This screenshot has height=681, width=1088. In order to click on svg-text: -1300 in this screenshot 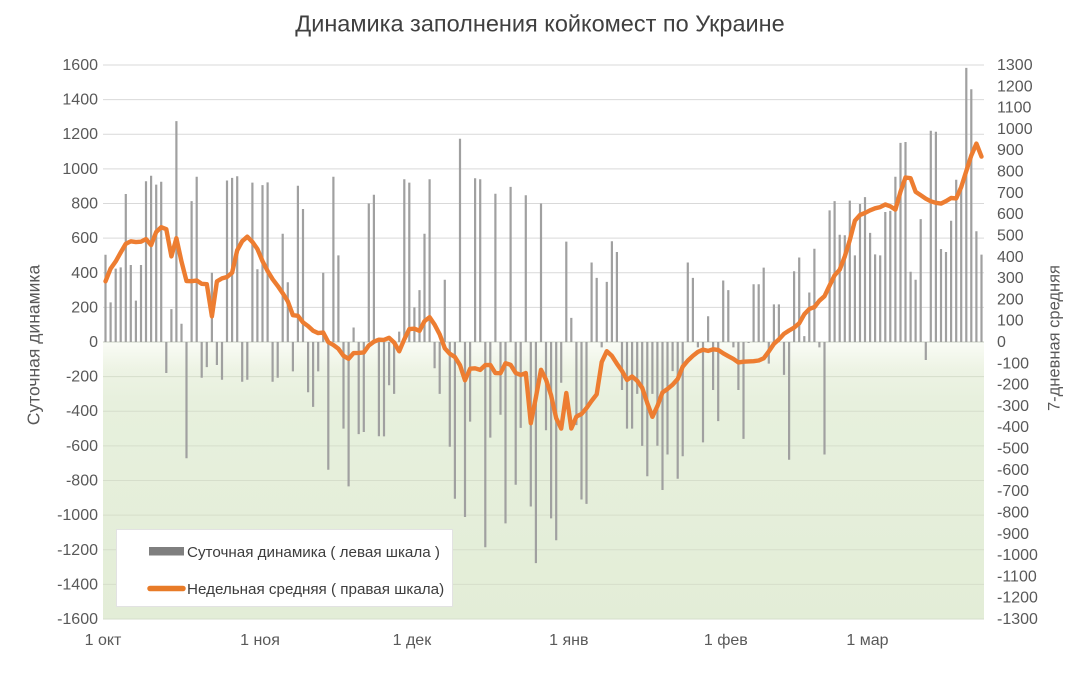, I will do `click(1017, 619)`.